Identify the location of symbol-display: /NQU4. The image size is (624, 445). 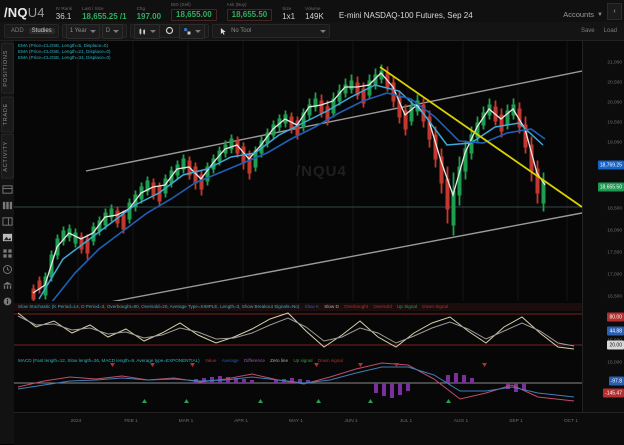
(25, 13).